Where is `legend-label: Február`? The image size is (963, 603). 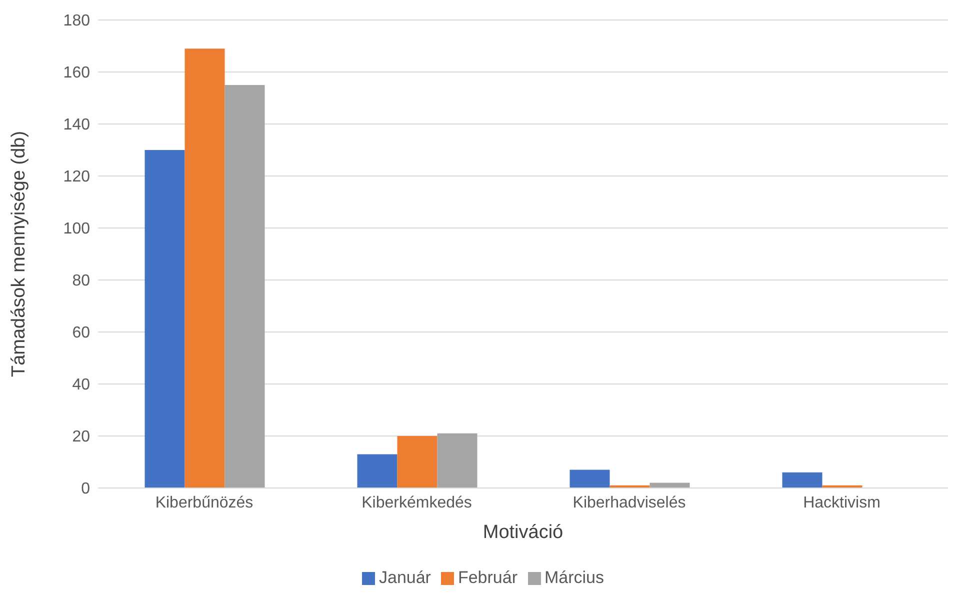 legend-label: Február is located at coordinates (488, 577).